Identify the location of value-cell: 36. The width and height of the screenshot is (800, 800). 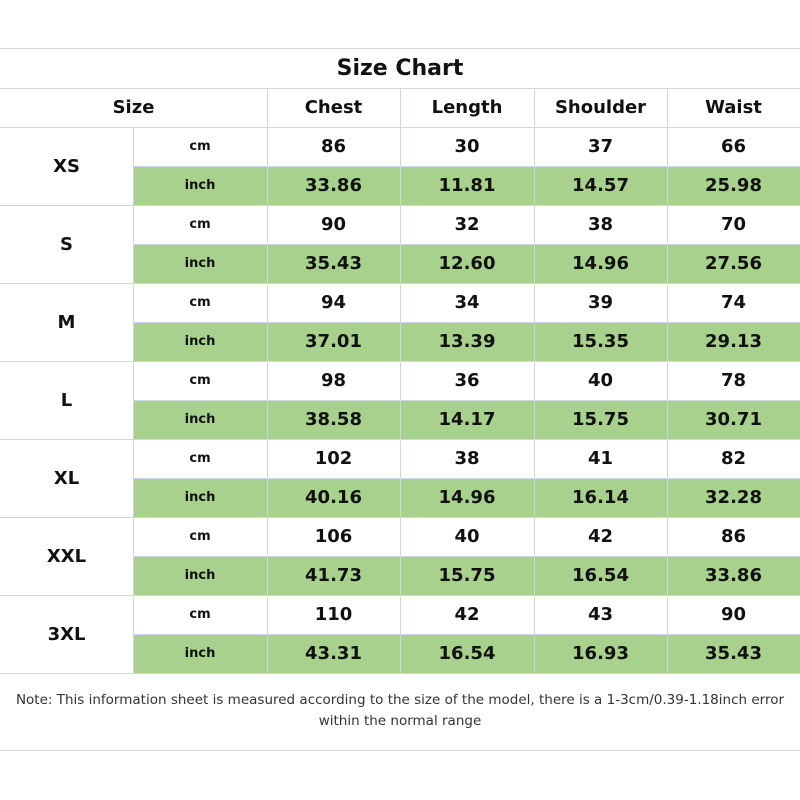
(467, 380).